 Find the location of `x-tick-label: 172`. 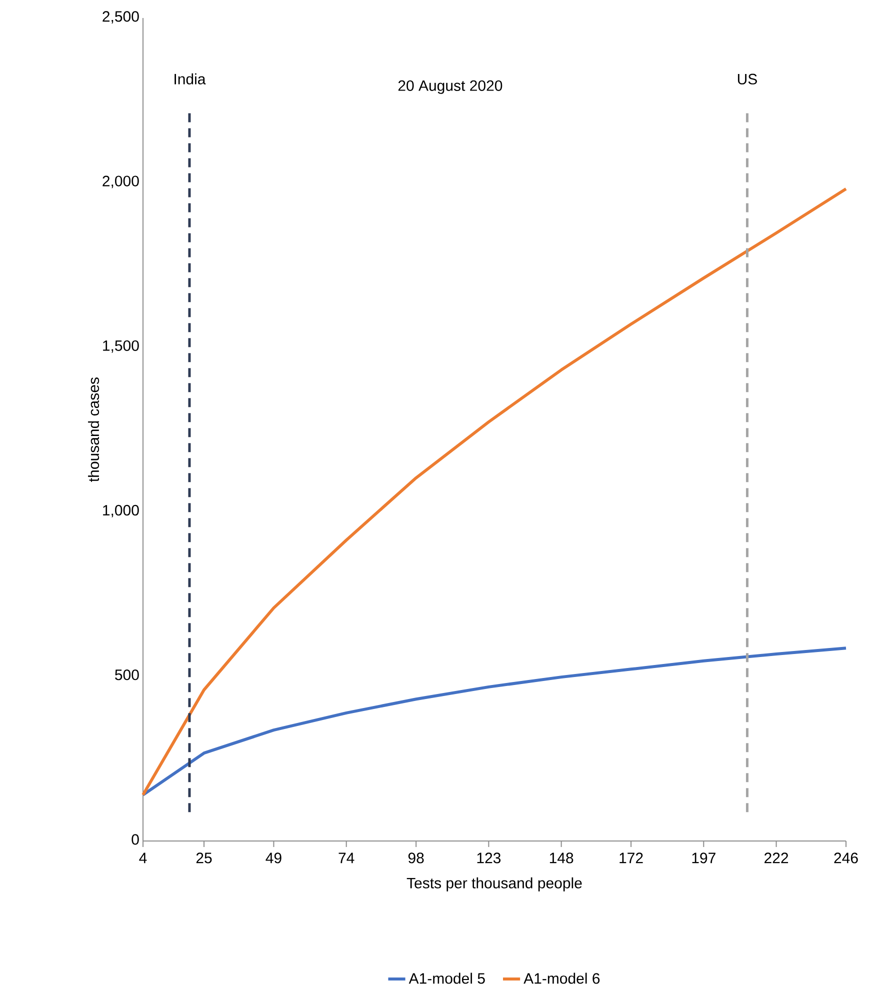

x-tick-label: 172 is located at coordinates (631, 858).